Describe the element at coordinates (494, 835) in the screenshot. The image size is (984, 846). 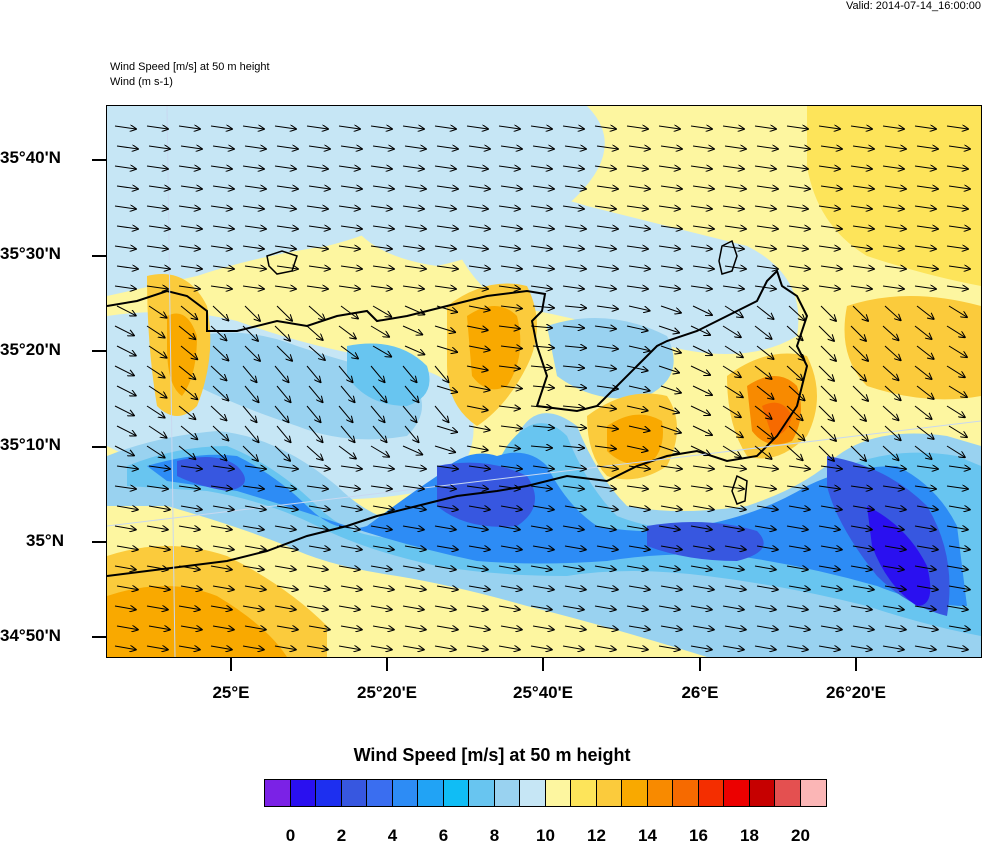
I see `colorbar-label: 8` at that location.